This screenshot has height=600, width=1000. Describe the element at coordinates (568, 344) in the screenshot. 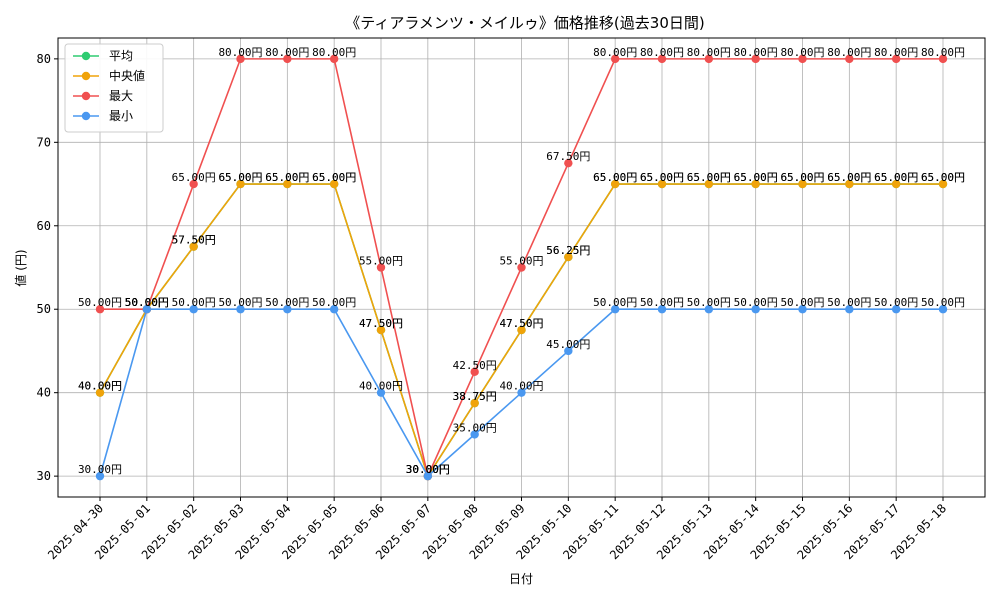

I see `data-label: 45.00円` at that location.